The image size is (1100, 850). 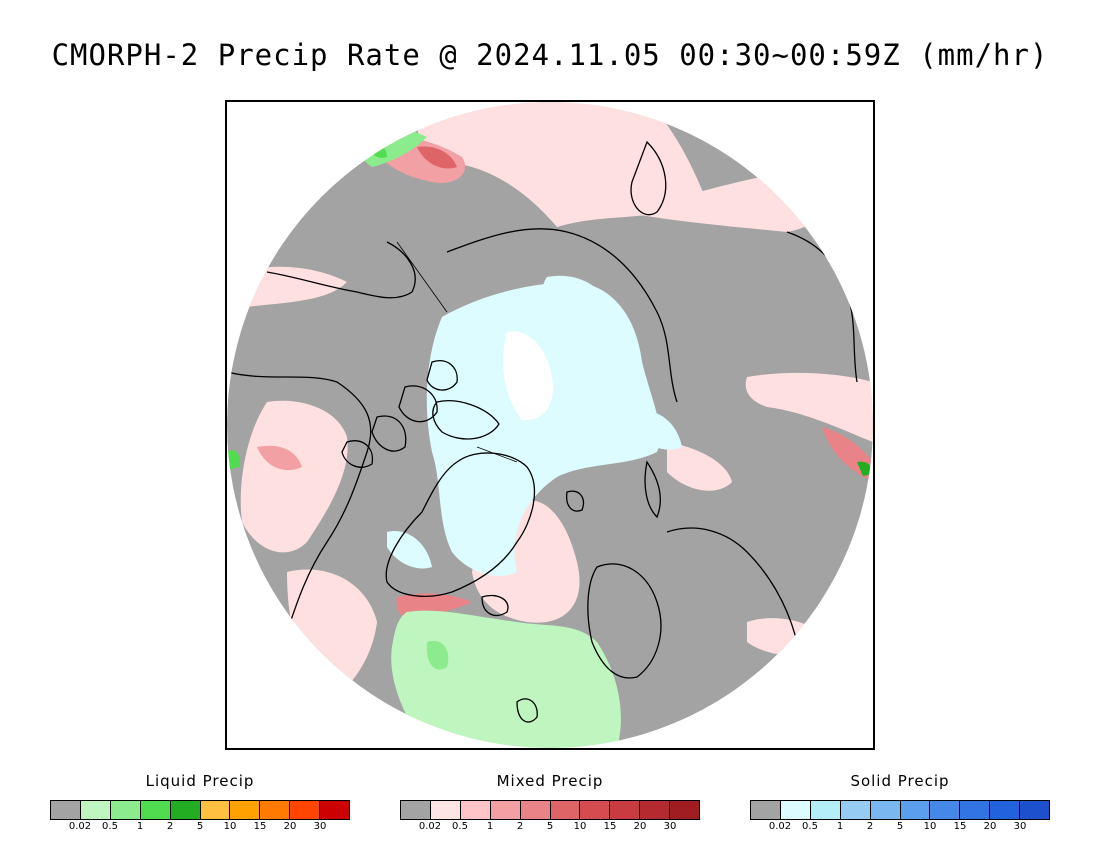 I want to click on legend-title: Solid Precip, so click(x=900, y=781).